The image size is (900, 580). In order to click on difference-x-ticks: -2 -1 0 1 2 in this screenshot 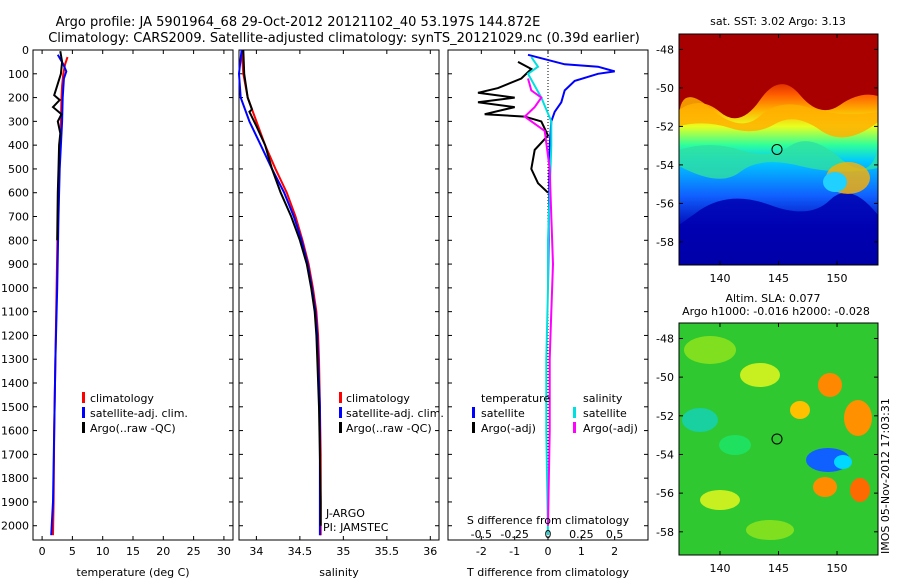, I will do `click(547, 304)`.